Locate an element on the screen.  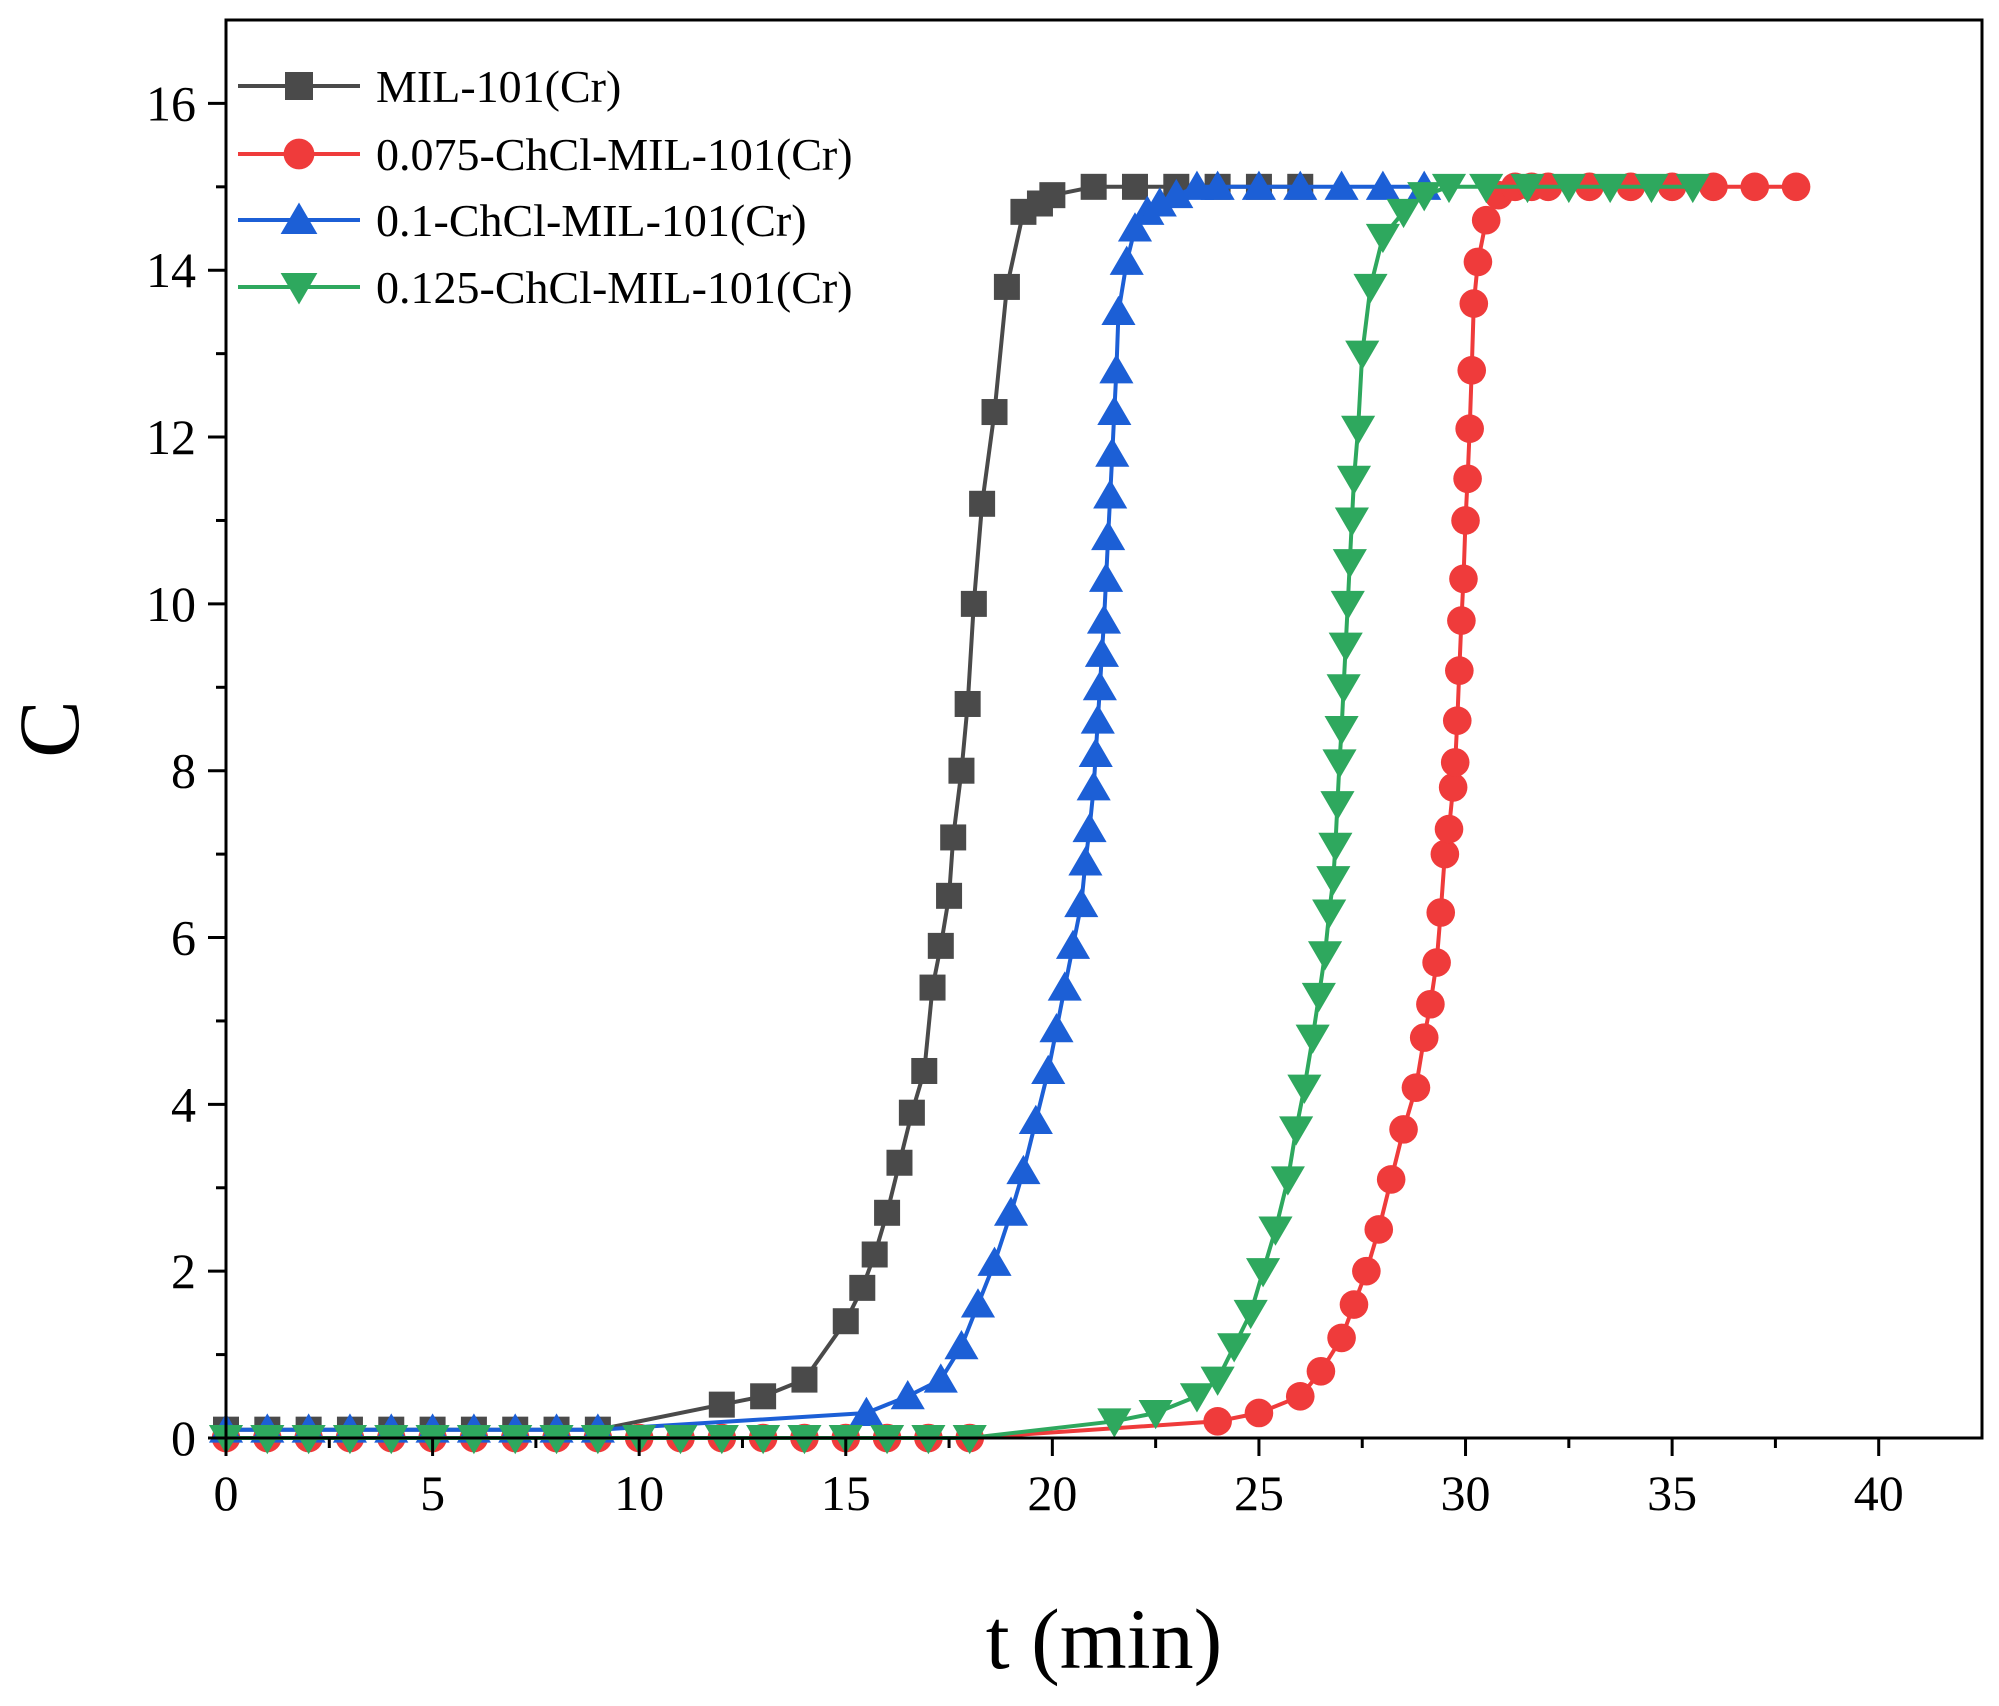
y-tick-label: 12 is located at coordinates (171, 437).